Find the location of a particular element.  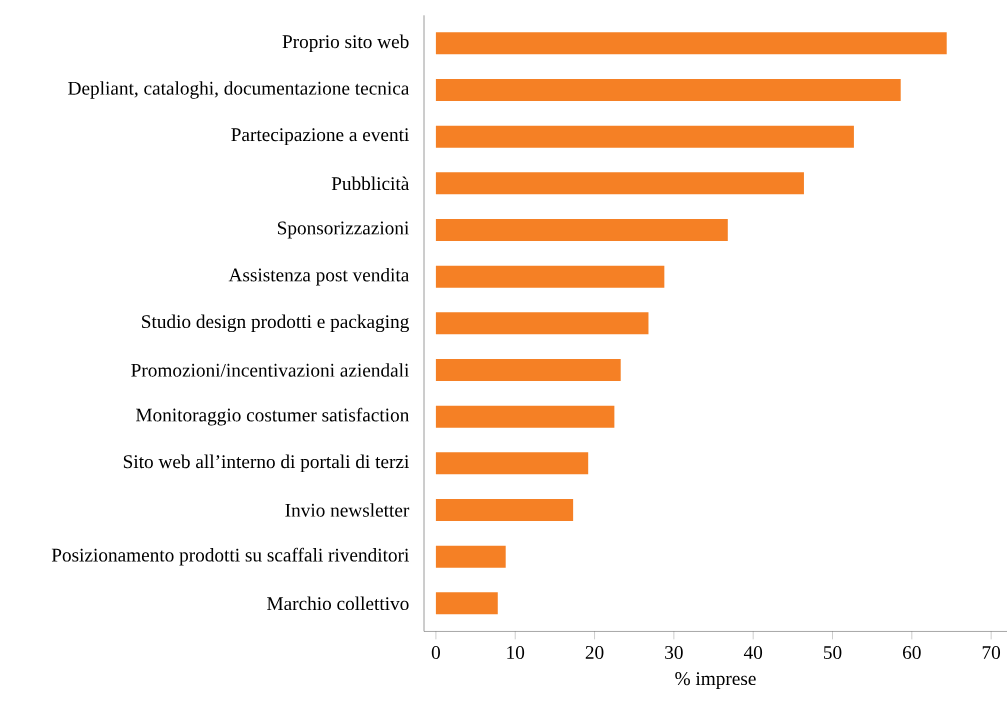

y-tick-label: Promozioni/incentivazioni aziendali is located at coordinates (270, 370).